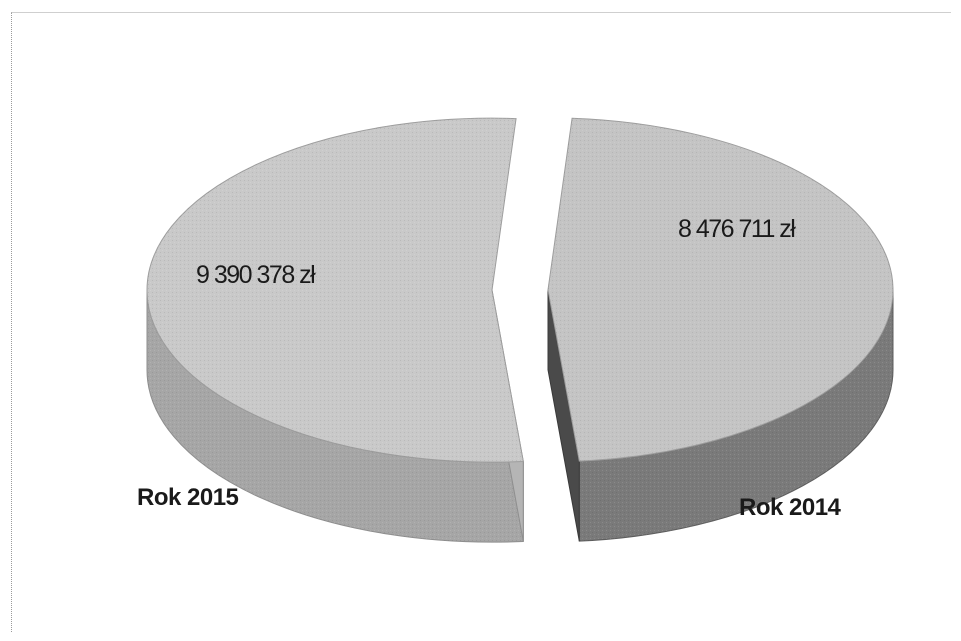 The width and height of the screenshot is (961, 641). I want to click on slice-value-label-rok-2015: 9 390 378 zł, so click(256, 275).